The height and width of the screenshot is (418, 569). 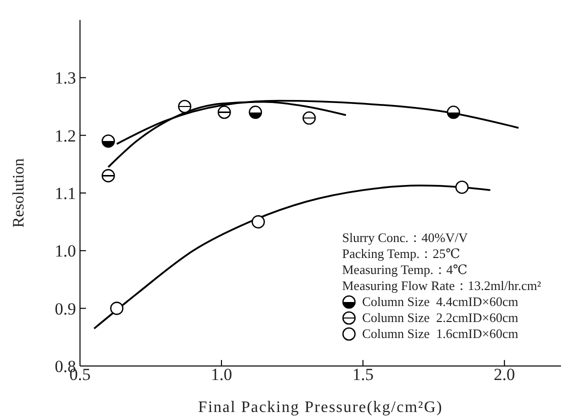 What do you see at coordinates (440, 302) in the screenshot?
I see `legend-label: Column Size 4.4cmID×60cm` at bounding box center [440, 302].